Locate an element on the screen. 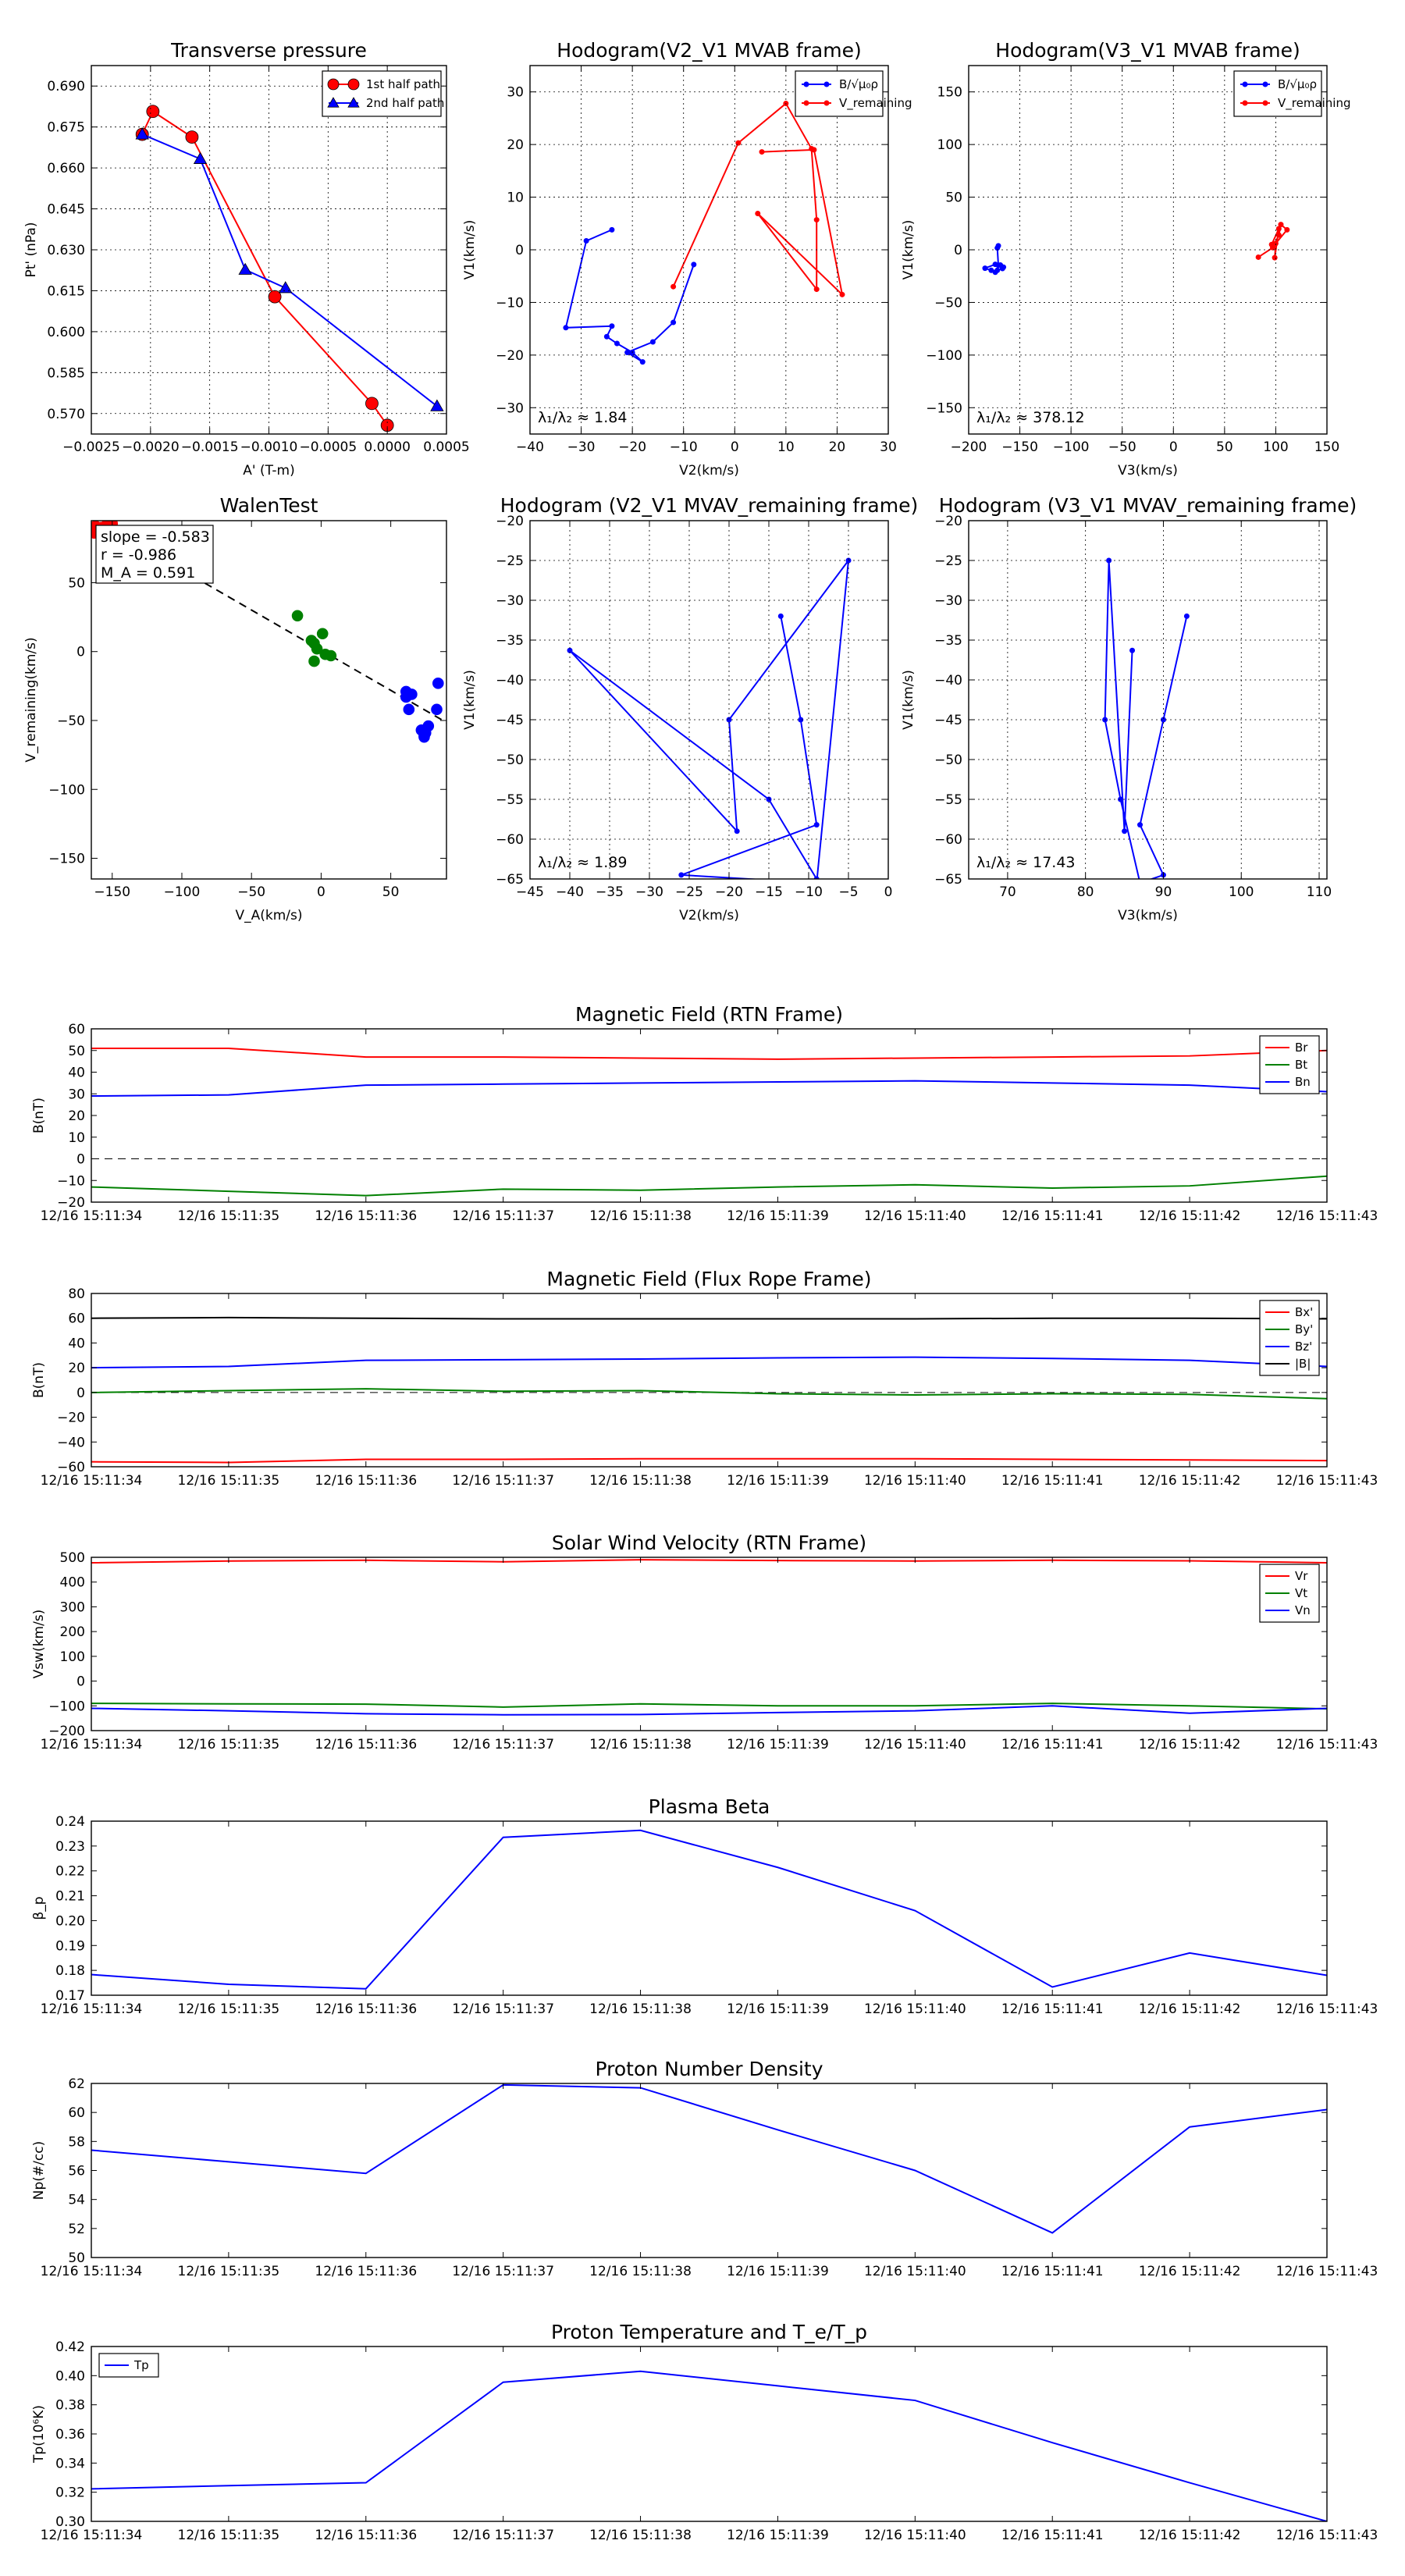  x-tick-label: 0.0000 is located at coordinates (387, 447).